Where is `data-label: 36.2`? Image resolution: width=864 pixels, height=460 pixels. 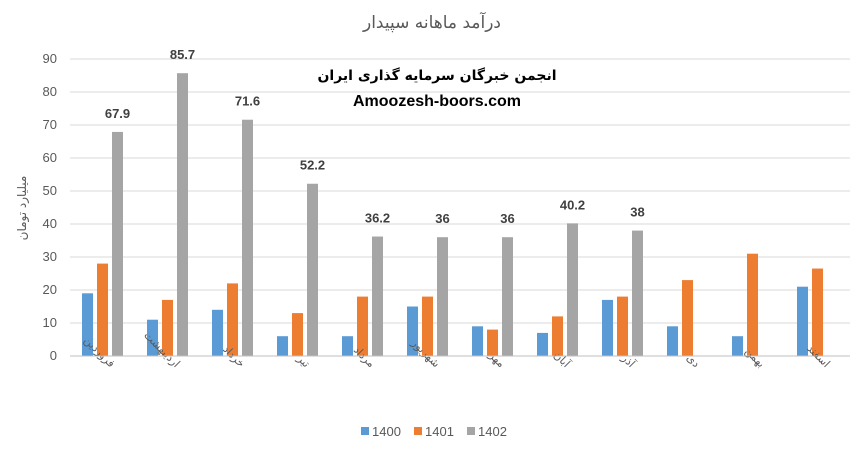 data-label: 36.2 is located at coordinates (377, 218).